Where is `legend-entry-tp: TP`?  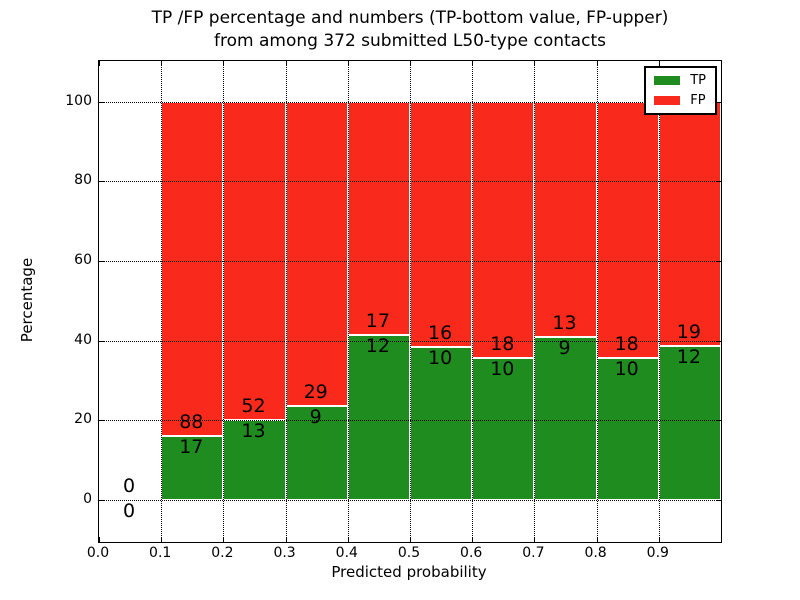 legend-entry-tp: TP is located at coordinates (680, 80).